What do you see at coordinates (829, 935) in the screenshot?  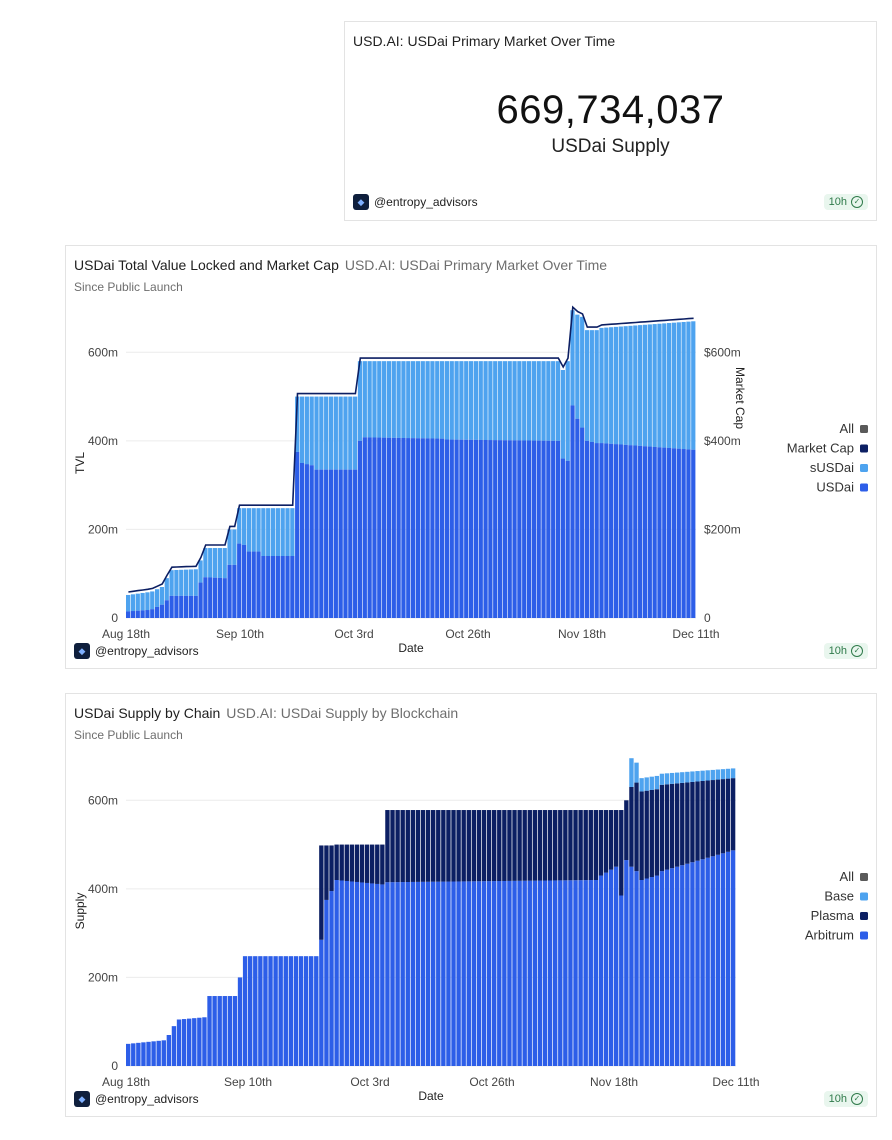 I see `legend-label: Arbitrum` at bounding box center [829, 935].